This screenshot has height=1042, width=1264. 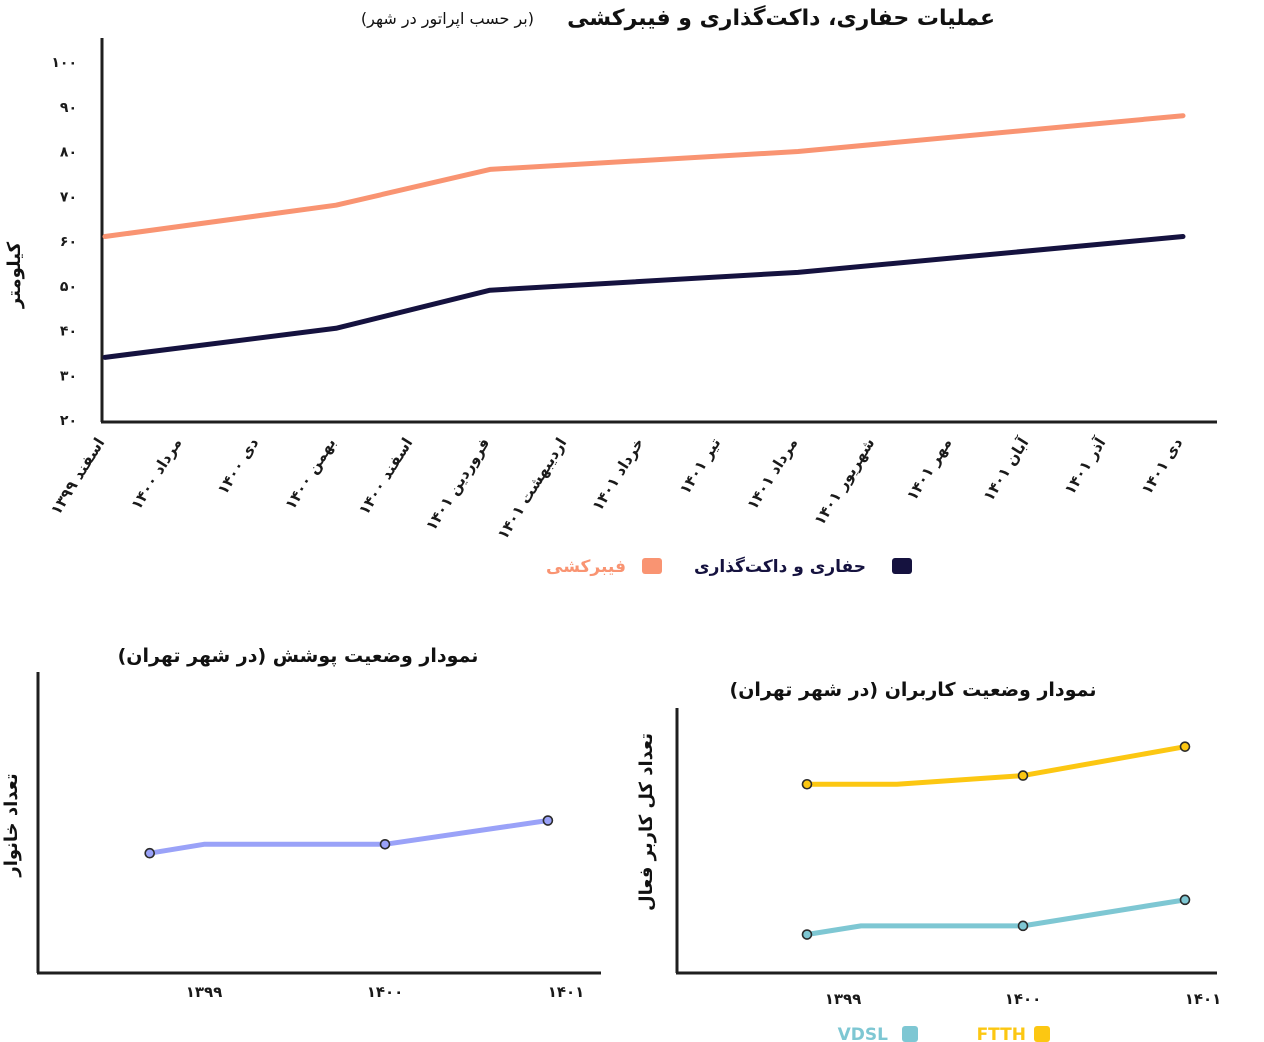 What do you see at coordinates (298, 656) in the screenshot?
I see `coverage-chart-title: نمودار وضعیت پوشش (در شهر تهران)` at bounding box center [298, 656].